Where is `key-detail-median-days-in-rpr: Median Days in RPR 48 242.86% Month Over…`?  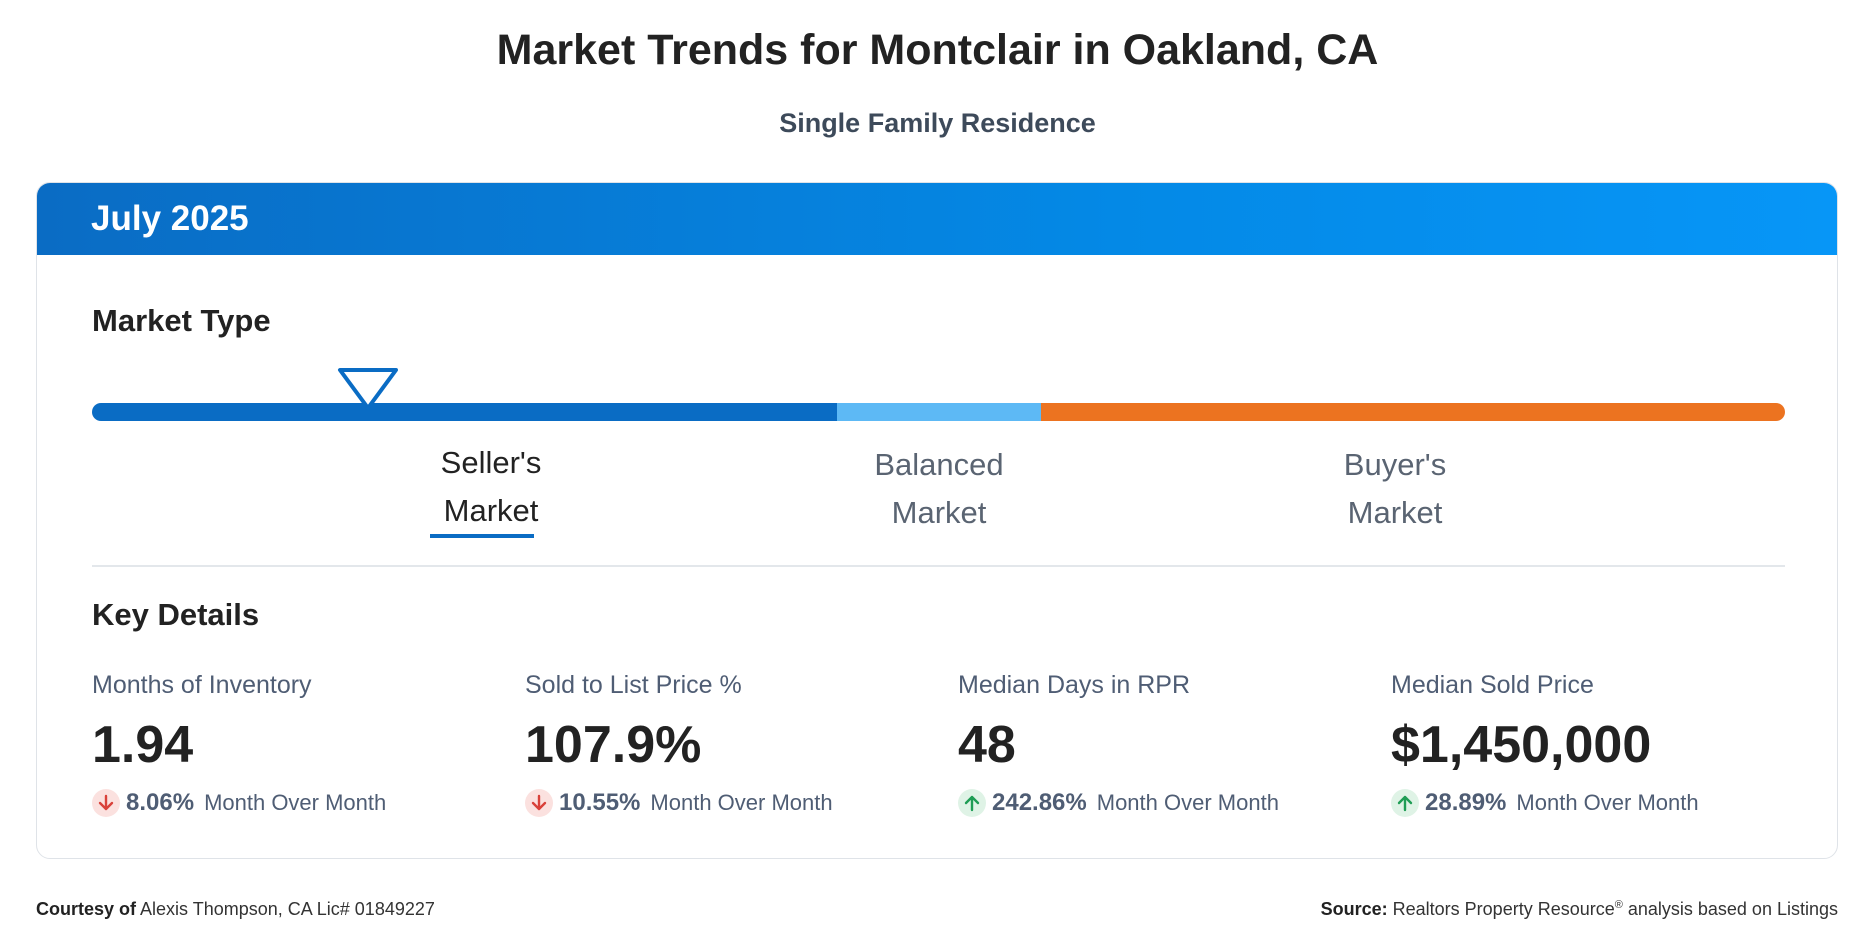
key-detail-median-days-in-rpr: Median Days in RPR 48 242.86% Month Over… is located at coordinates (1168, 745).